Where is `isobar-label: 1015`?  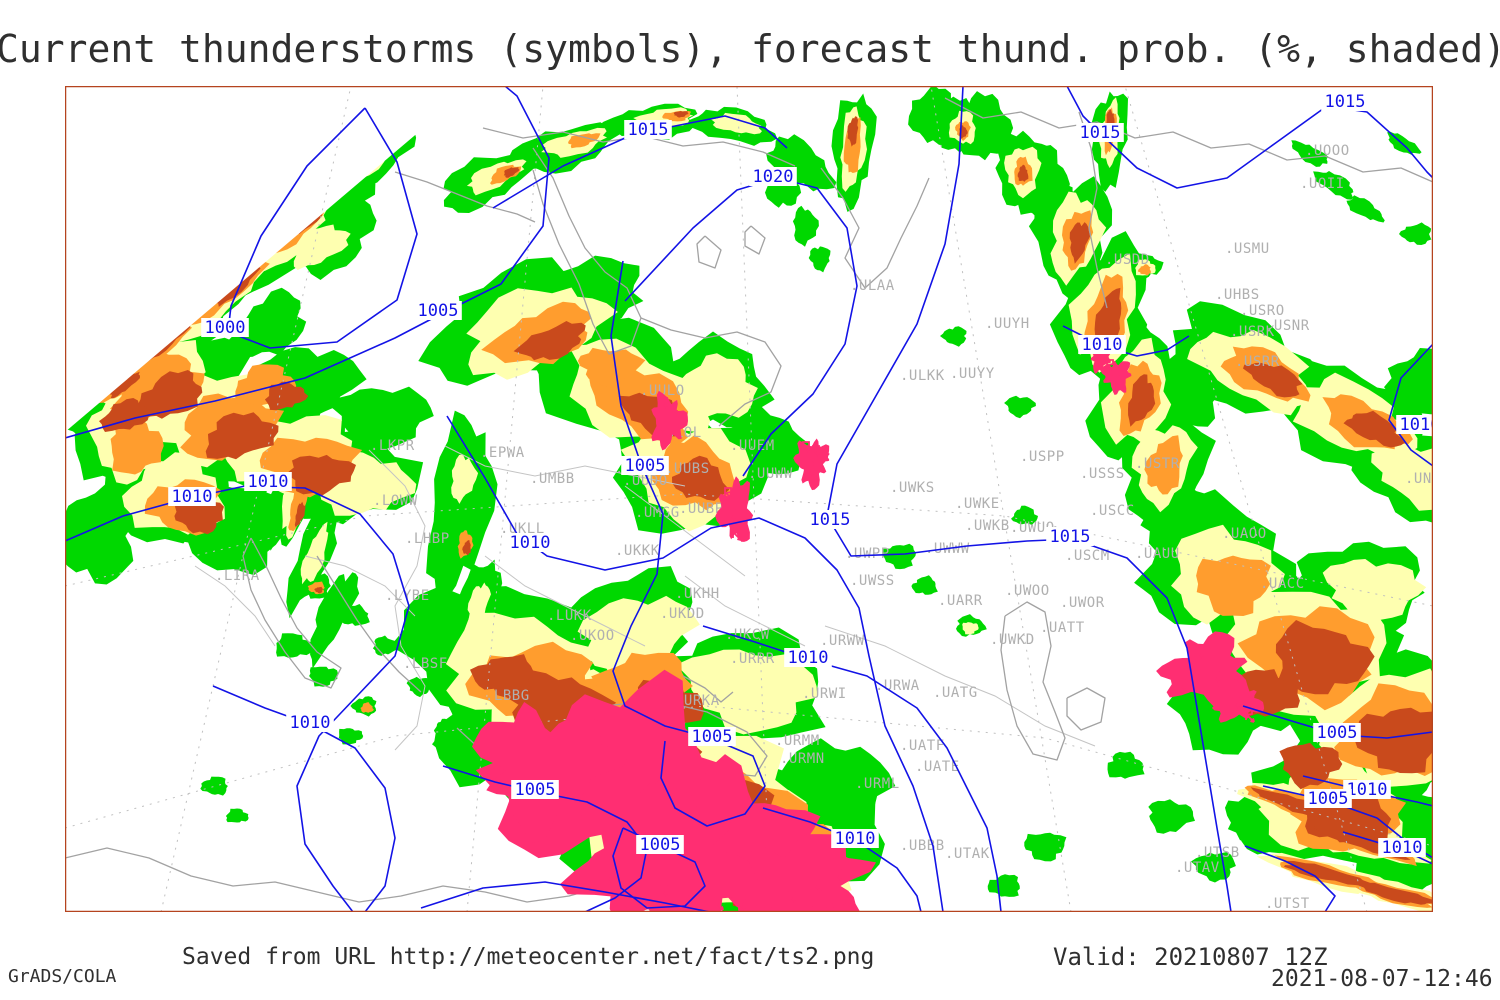
isobar-label: 1015 is located at coordinates (648, 130).